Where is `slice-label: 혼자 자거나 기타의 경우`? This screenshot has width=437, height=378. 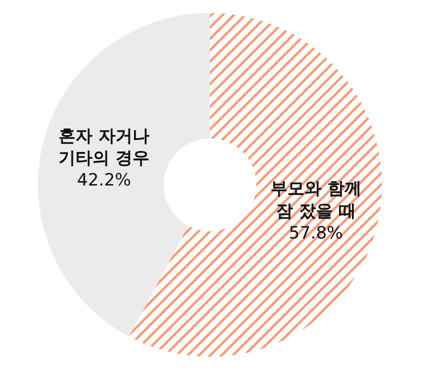
slice-label: 혼자 자거나 기타의 경우 is located at coordinates (104, 147).